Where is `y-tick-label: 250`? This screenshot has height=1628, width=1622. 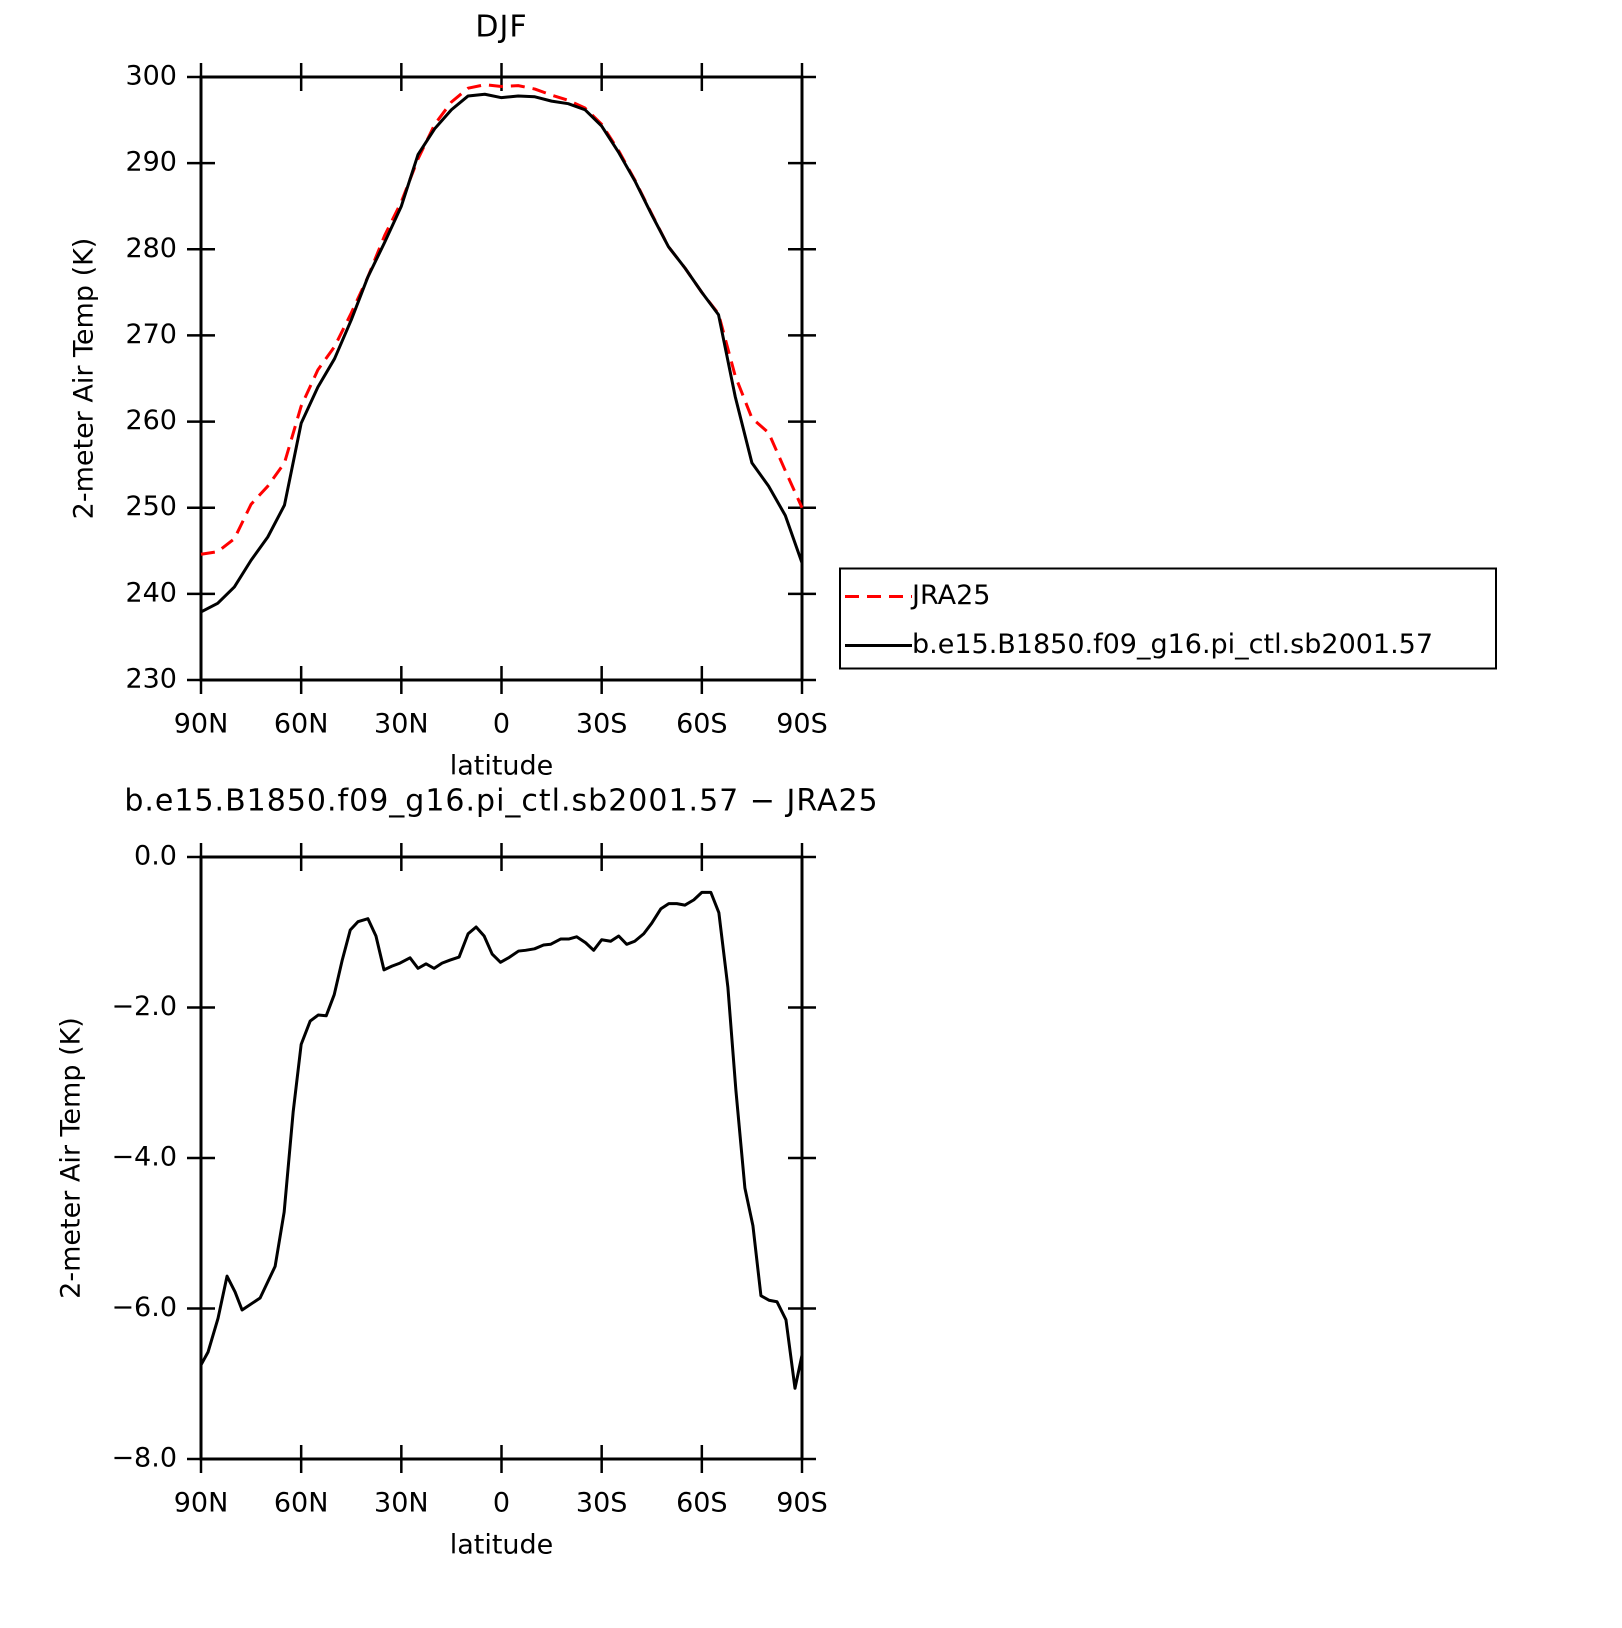 y-tick-label: 250 is located at coordinates (151, 506).